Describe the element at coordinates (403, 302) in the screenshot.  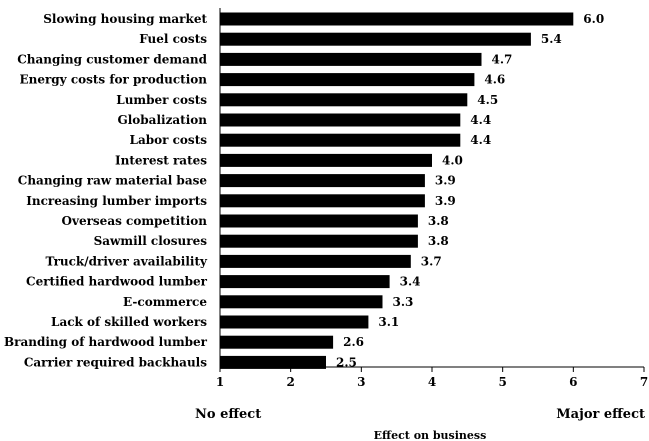
I see `value-label: 3.3` at that location.